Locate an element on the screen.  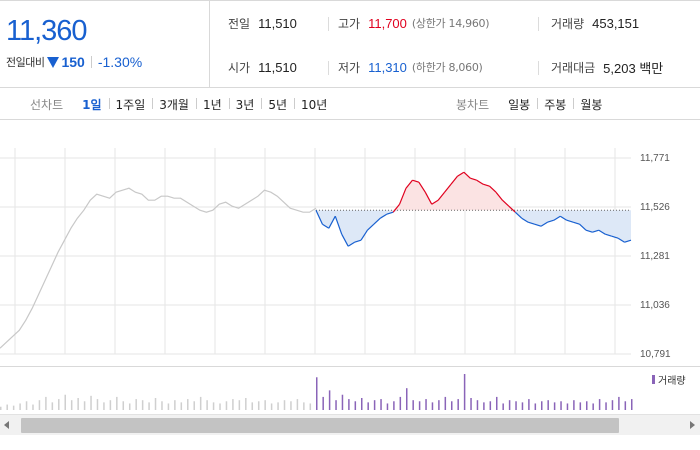
y-tick-label: 11,526 is located at coordinates (655, 207).